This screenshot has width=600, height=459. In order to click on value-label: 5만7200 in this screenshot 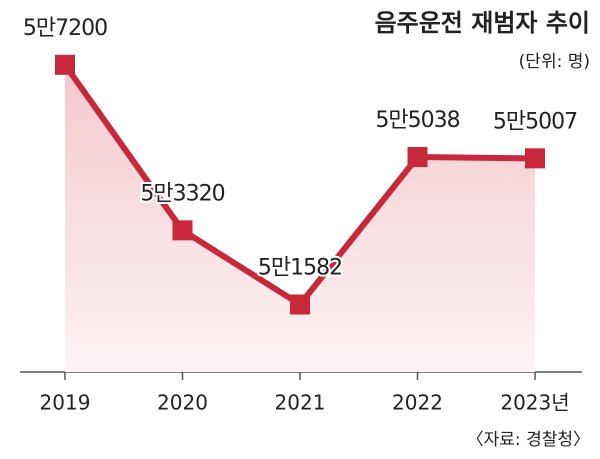, I will do `click(65, 28)`.